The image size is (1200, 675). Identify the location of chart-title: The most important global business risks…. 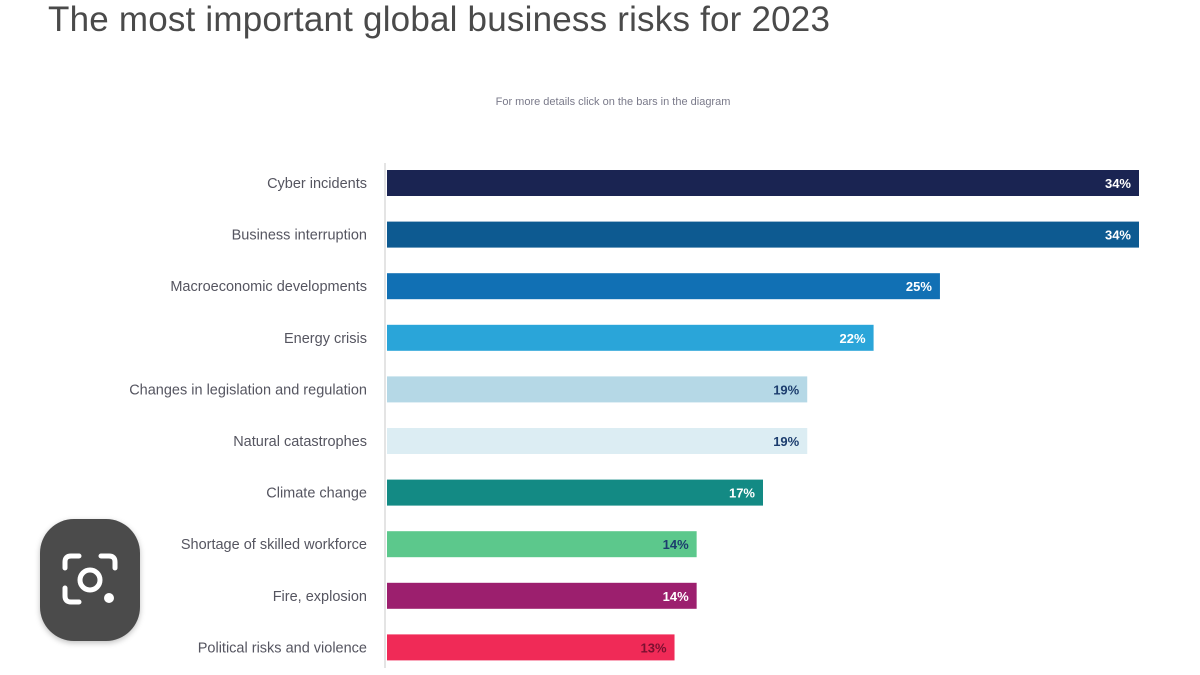
(439, 19).